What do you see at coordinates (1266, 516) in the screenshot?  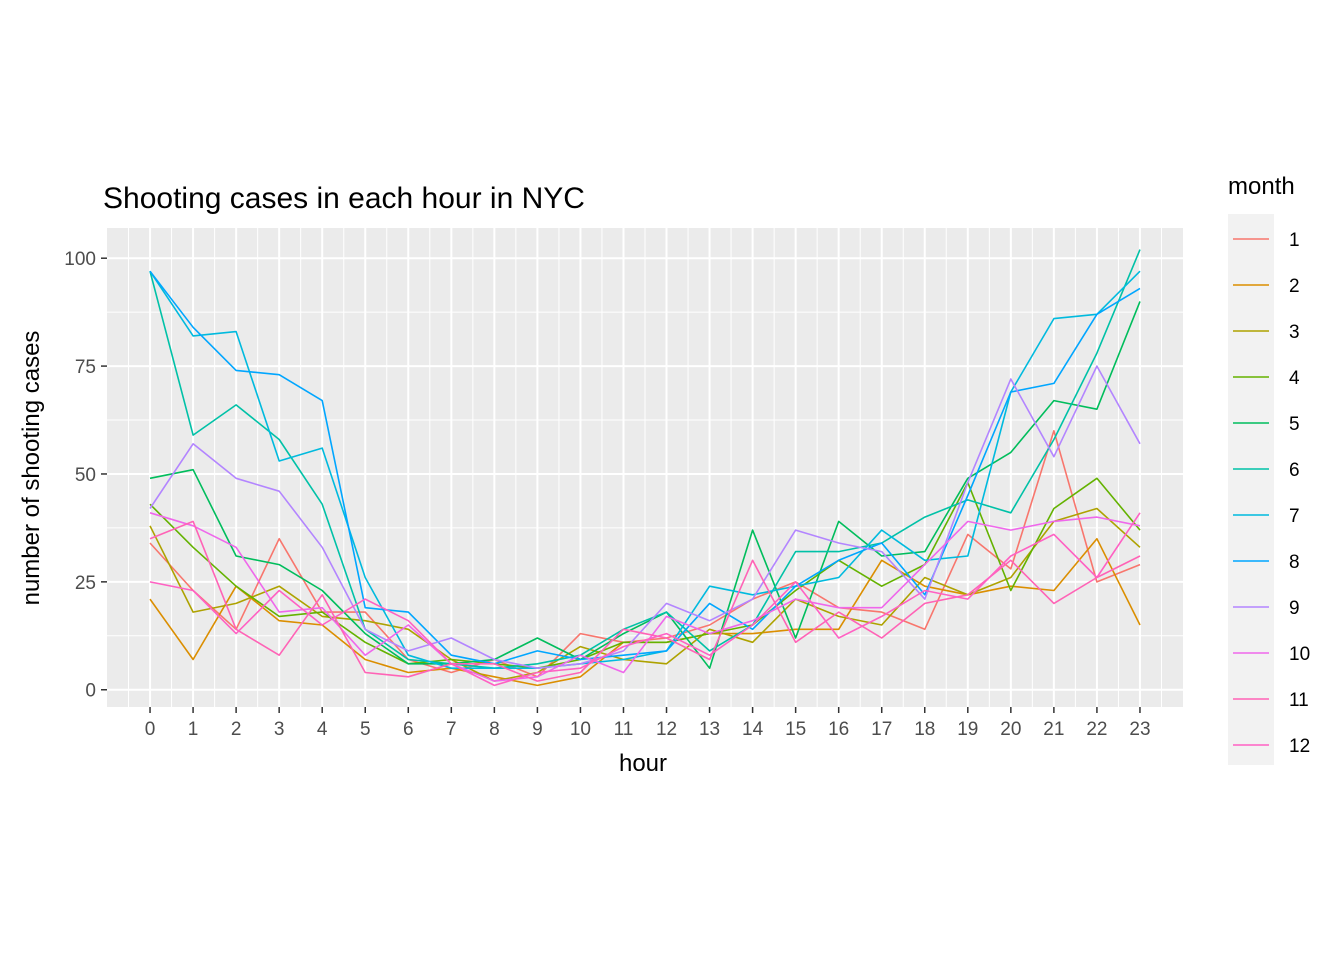 I see `legend-item-month-7: 7` at bounding box center [1266, 516].